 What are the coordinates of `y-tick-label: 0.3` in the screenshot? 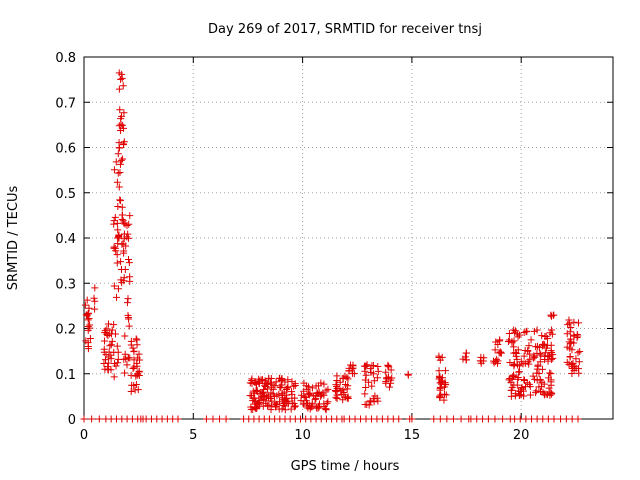 It's located at (65, 284).